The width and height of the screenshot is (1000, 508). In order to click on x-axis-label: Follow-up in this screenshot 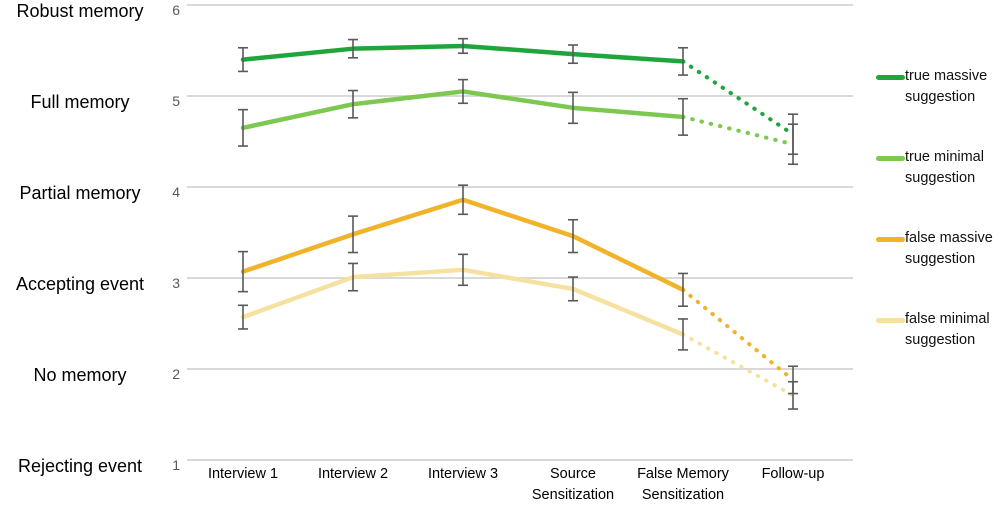, I will do `click(793, 474)`.